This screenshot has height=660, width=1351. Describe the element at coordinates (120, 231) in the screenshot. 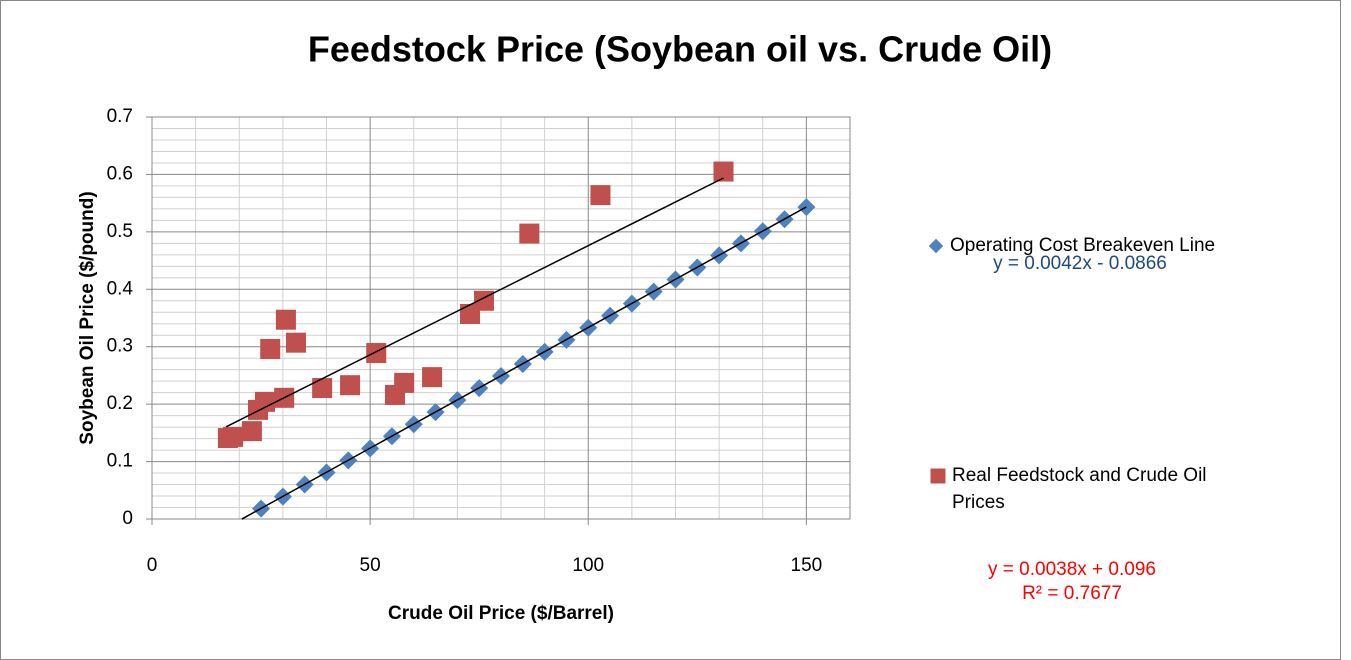

I see `y-tick-label: 0.5` at that location.